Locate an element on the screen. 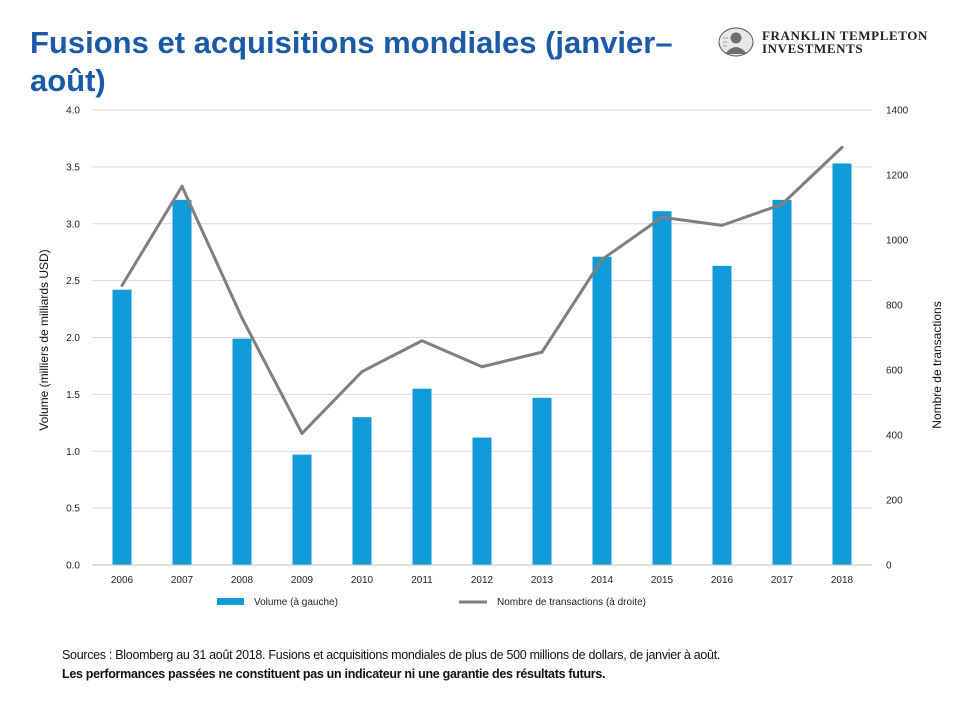 Image resolution: width=960 pixels, height=720 pixels. right-tick-label: 1400 is located at coordinates (897, 111).